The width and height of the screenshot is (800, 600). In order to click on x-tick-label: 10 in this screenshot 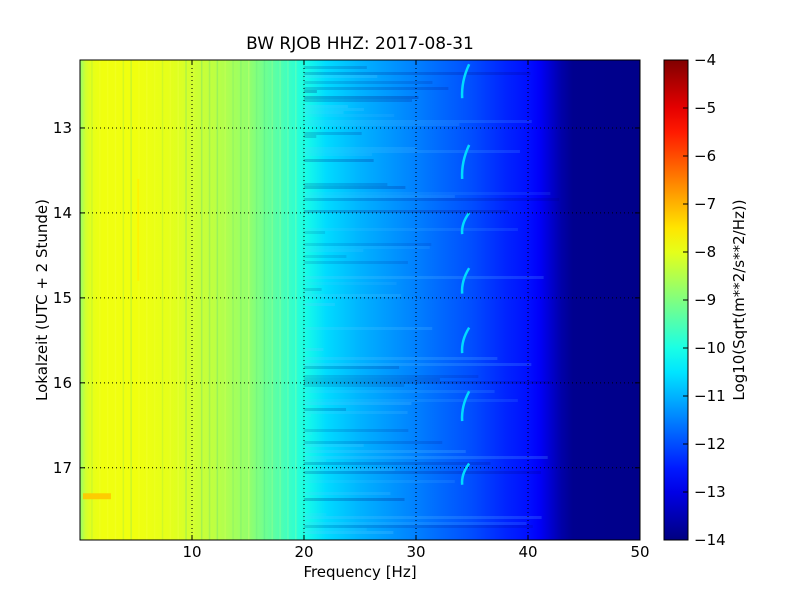, I will do `click(191, 552)`.